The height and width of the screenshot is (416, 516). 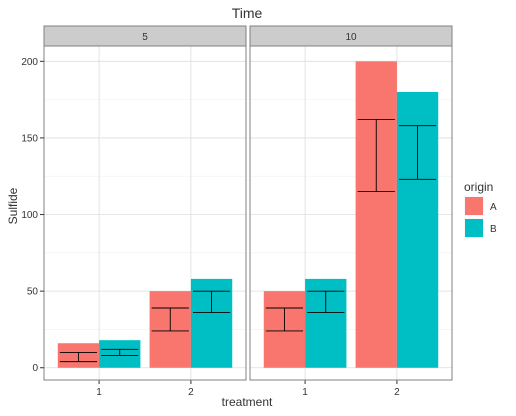 What do you see at coordinates (493, 229) in the screenshot?
I see `legend-label-B: B` at bounding box center [493, 229].